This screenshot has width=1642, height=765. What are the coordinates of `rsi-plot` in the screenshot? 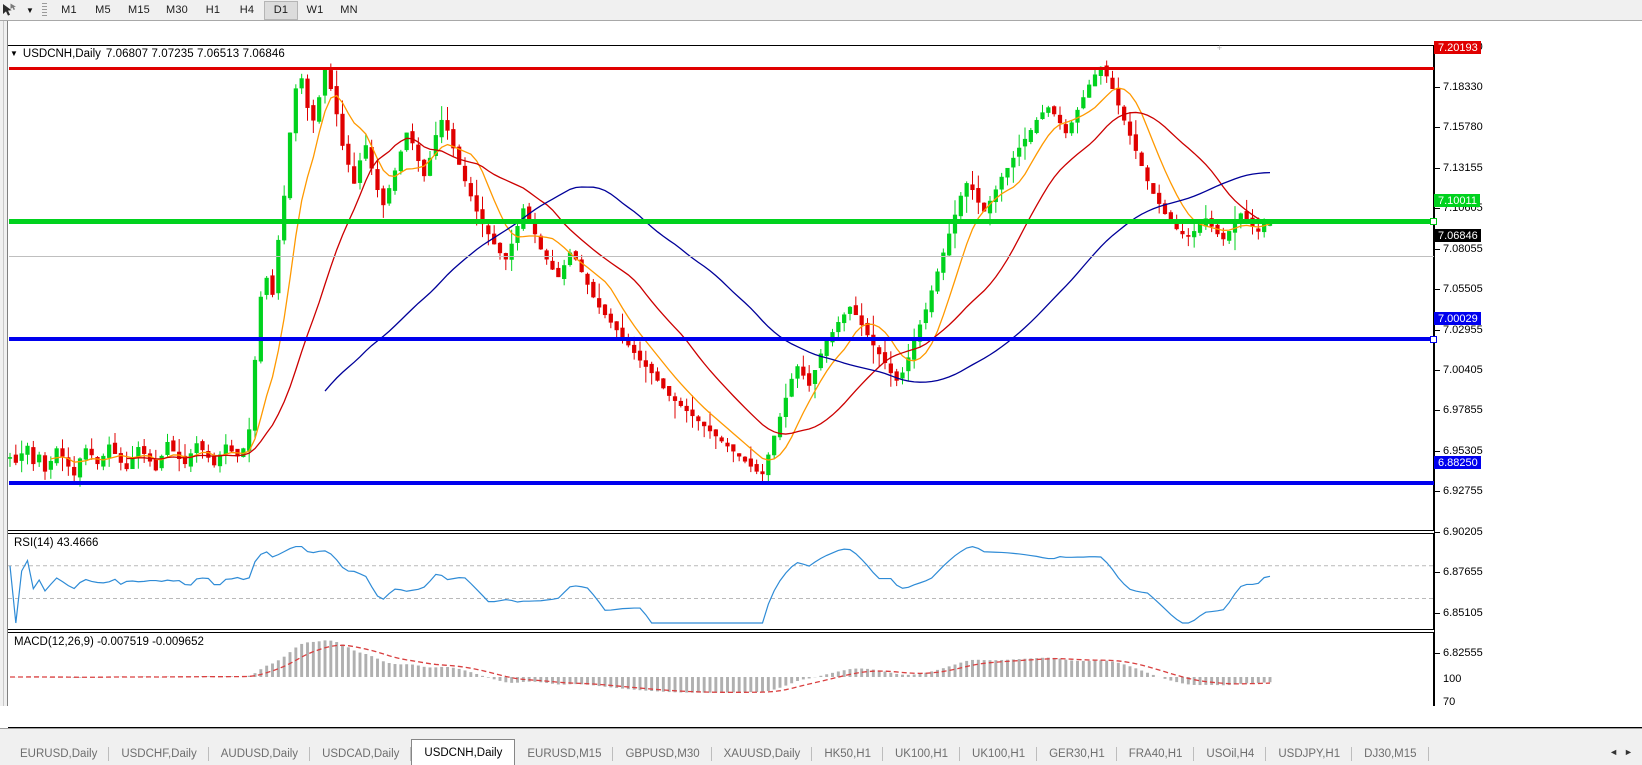 It's located at (720, 581).